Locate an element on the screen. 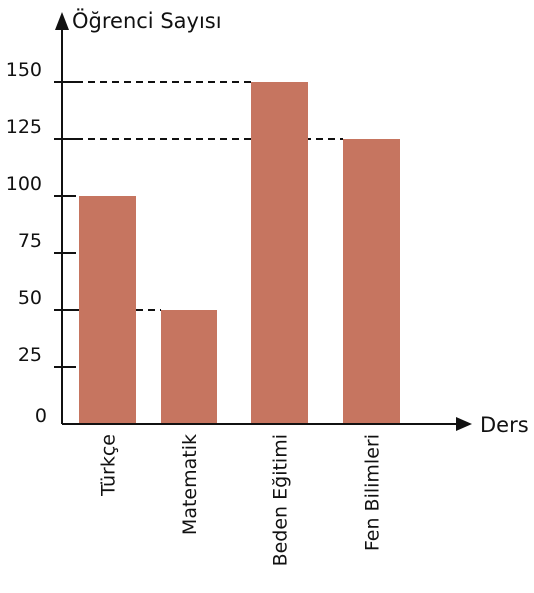 This screenshot has width=534, height=593. y-axis-title: Öğrenci Sayısı is located at coordinates (147, 20).